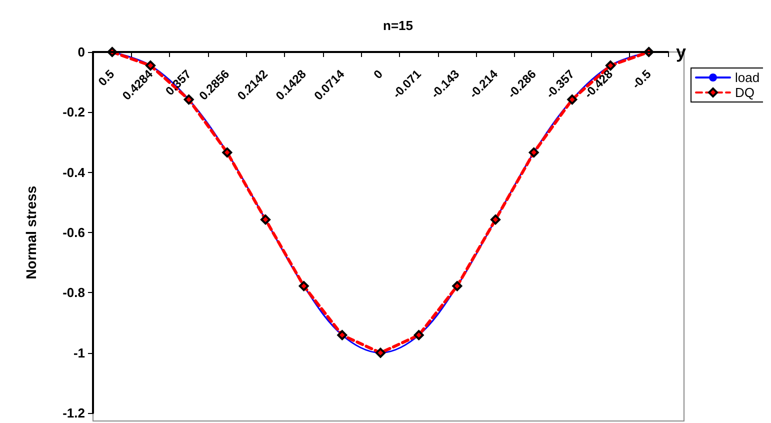  What do you see at coordinates (79, 352) in the screenshot?
I see `y-tick-label: -1` at bounding box center [79, 352].